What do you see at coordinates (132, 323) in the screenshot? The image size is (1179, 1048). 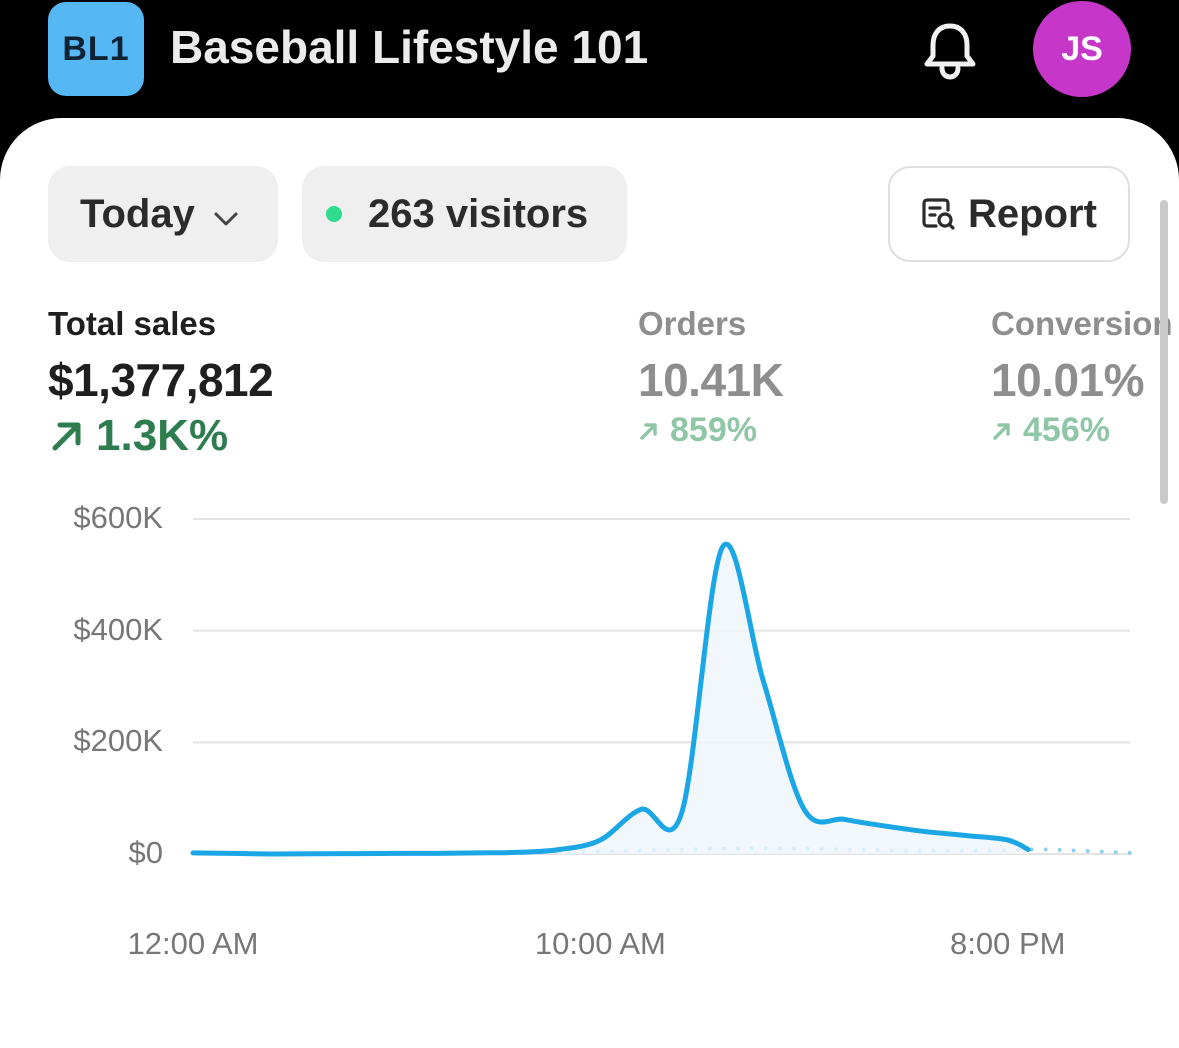 I see `metric-label: Total sales` at bounding box center [132, 323].